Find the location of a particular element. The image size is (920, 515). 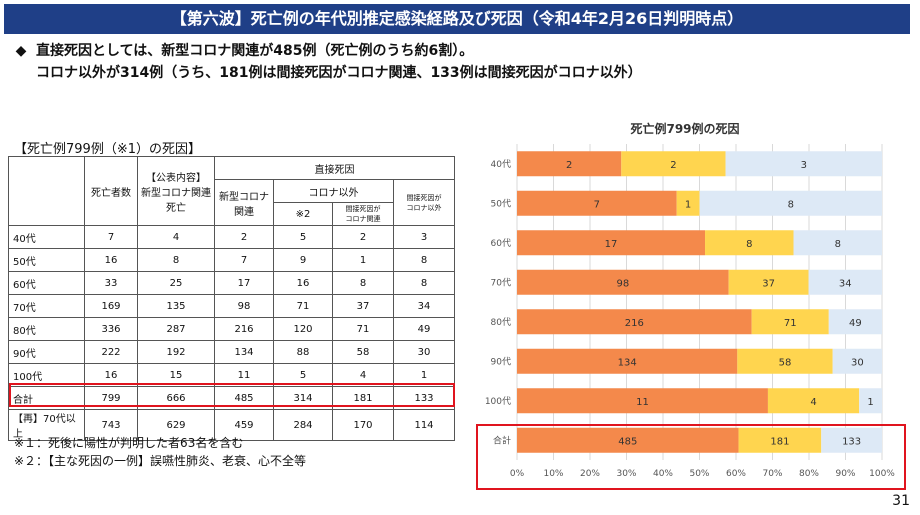

table-cell: 25 is located at coordinates (176, 283).